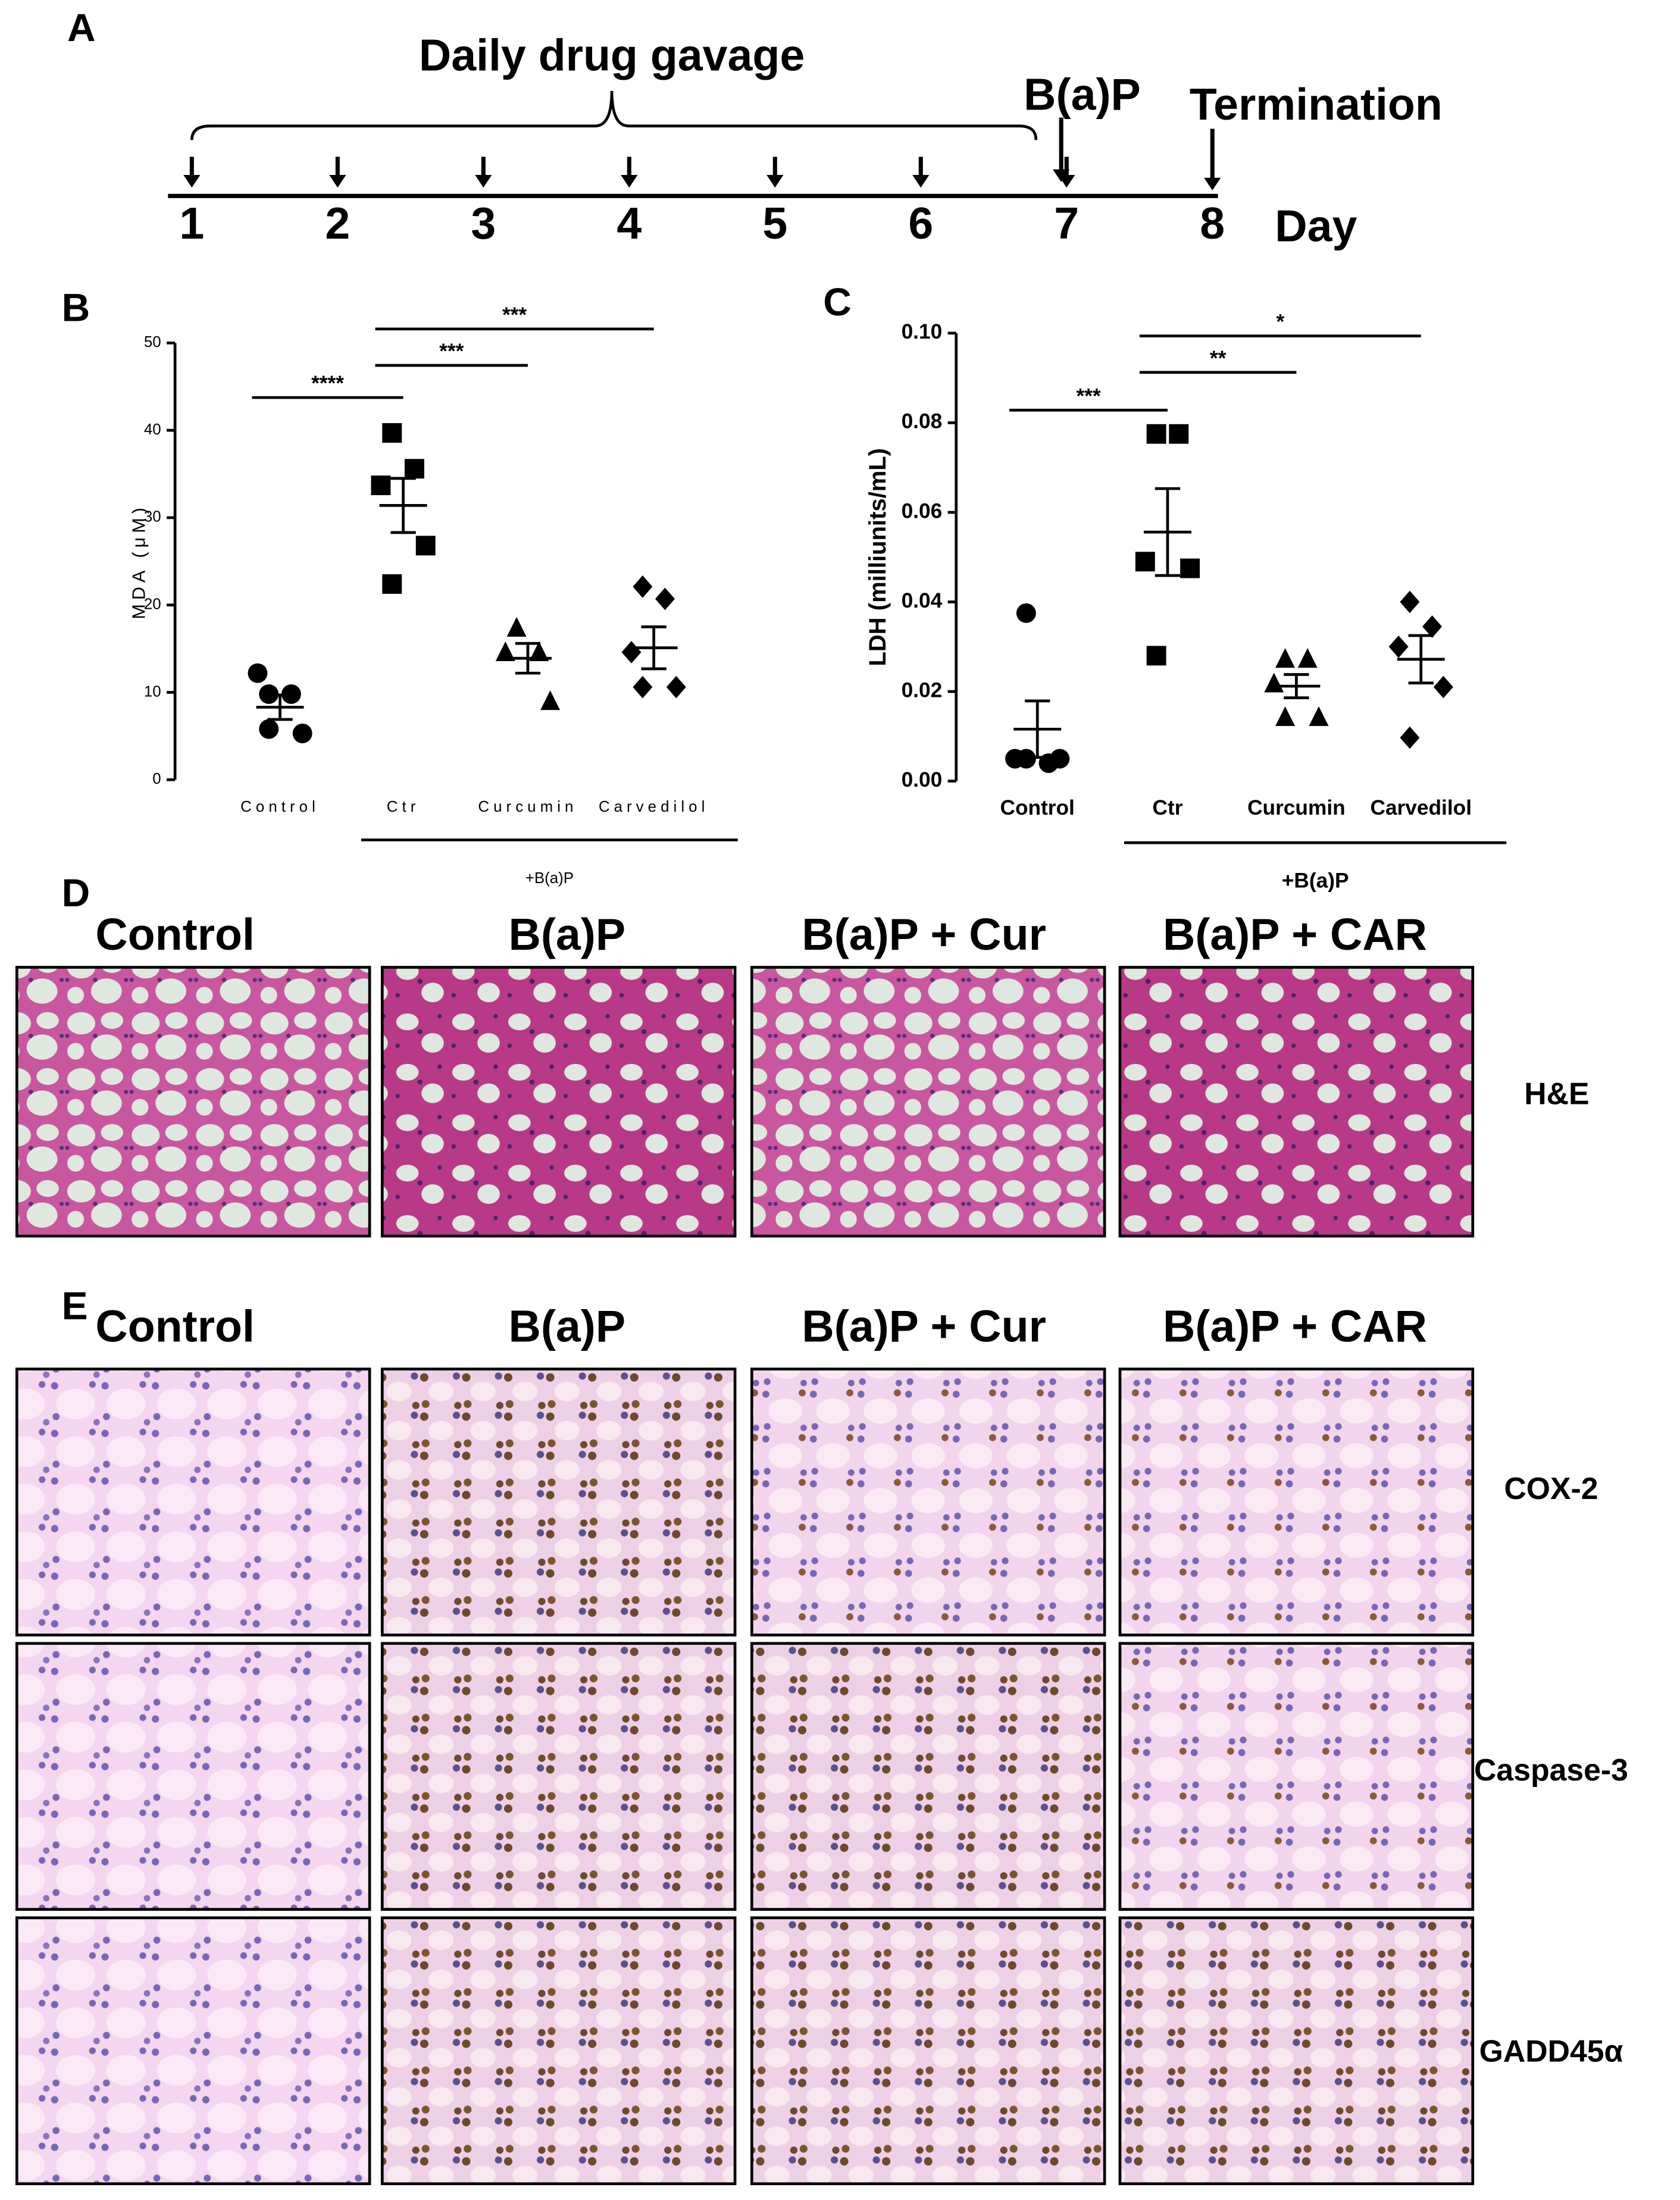 The image size is (1680, 2200). I want to click on panel-label: E, so click(75, 1306).